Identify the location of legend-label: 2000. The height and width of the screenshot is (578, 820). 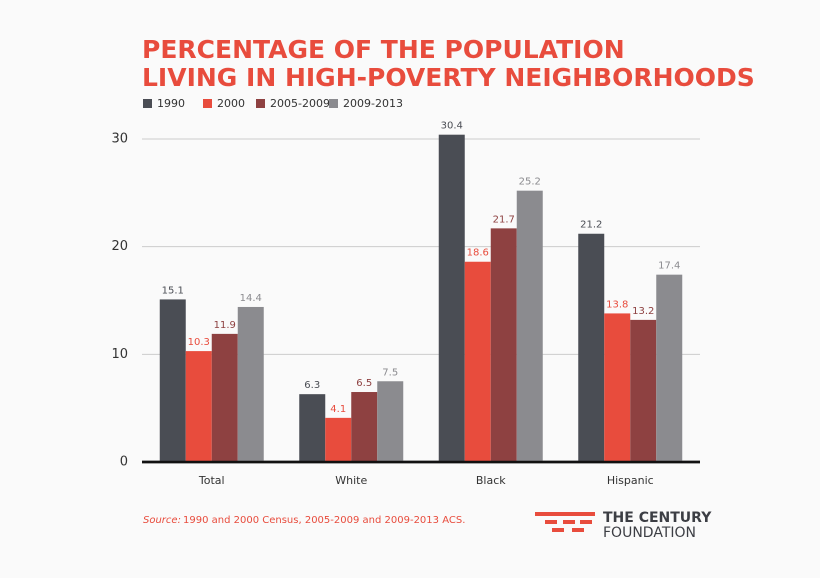
(231, 103).